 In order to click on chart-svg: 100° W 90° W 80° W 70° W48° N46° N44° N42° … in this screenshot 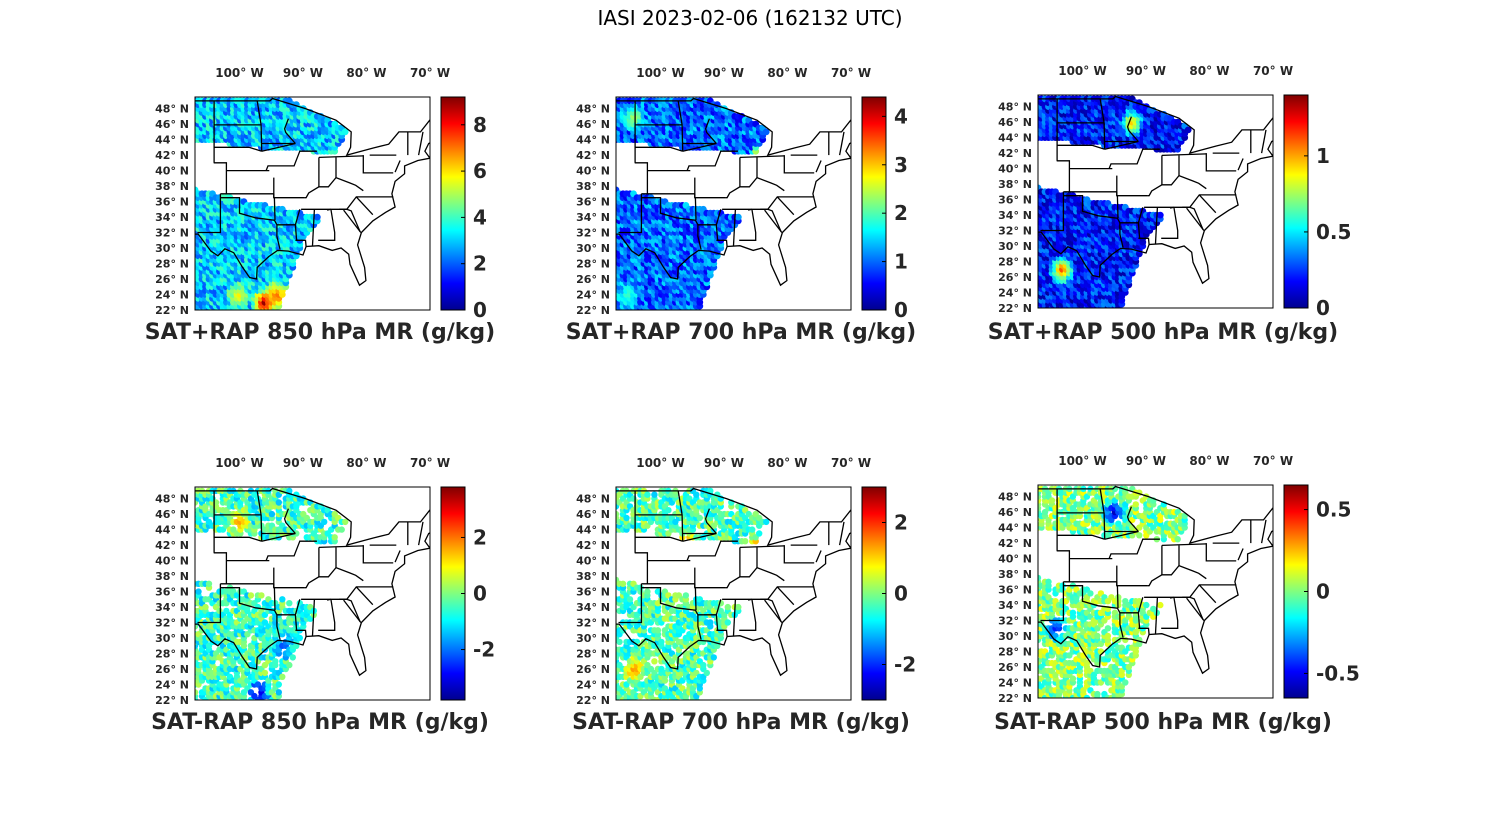, I will do `click(321, 194)`.